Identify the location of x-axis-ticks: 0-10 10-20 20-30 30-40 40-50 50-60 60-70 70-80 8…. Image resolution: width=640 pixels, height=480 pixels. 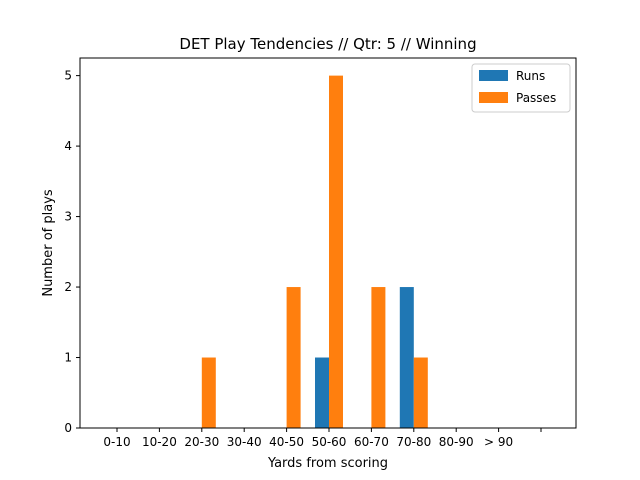
(322, 438).